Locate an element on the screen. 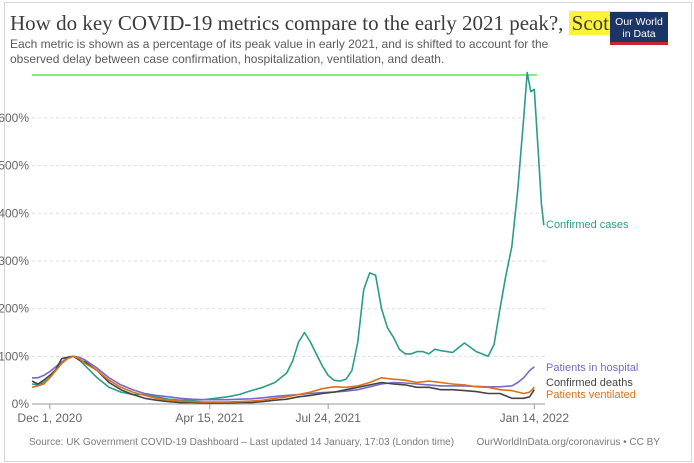  y-tick-label-6: 600% is located at coordinates (14, 118).